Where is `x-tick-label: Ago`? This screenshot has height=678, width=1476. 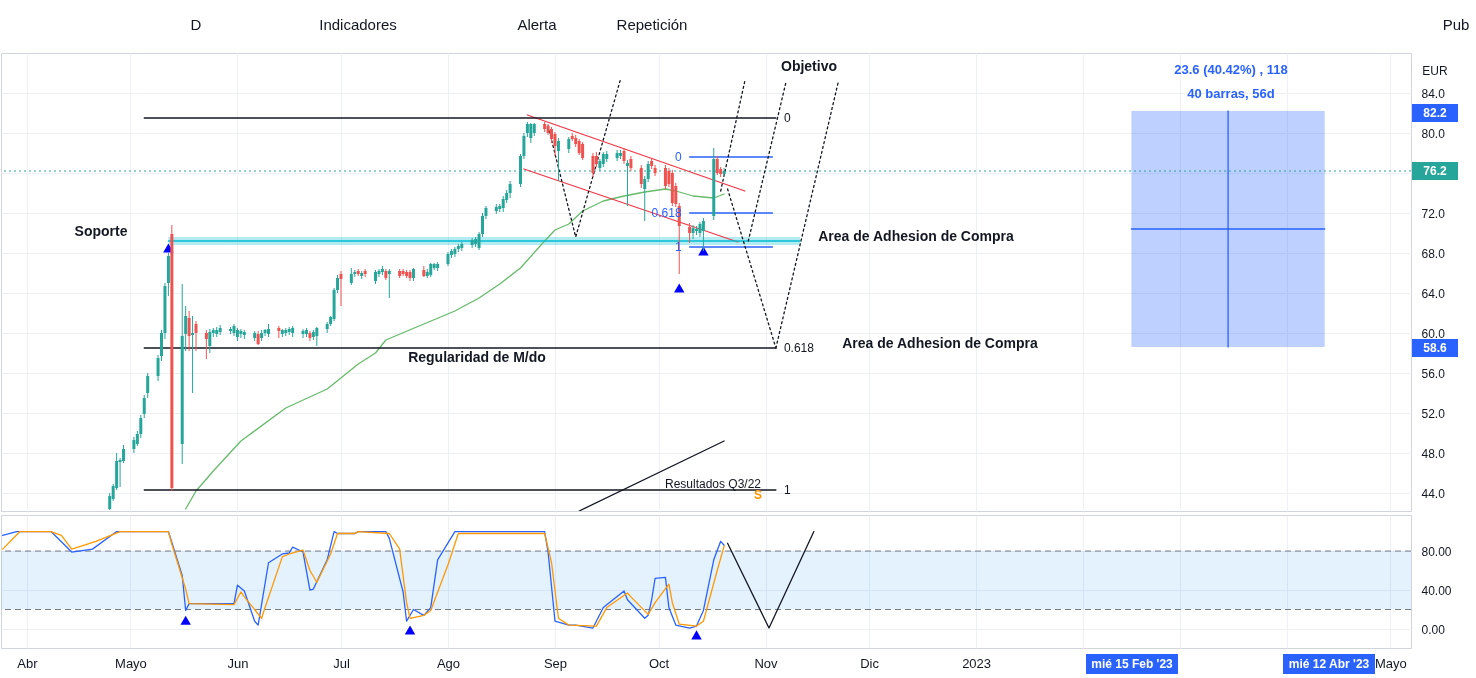
x-tick-label: Ago is located at coordinates (448, 663).